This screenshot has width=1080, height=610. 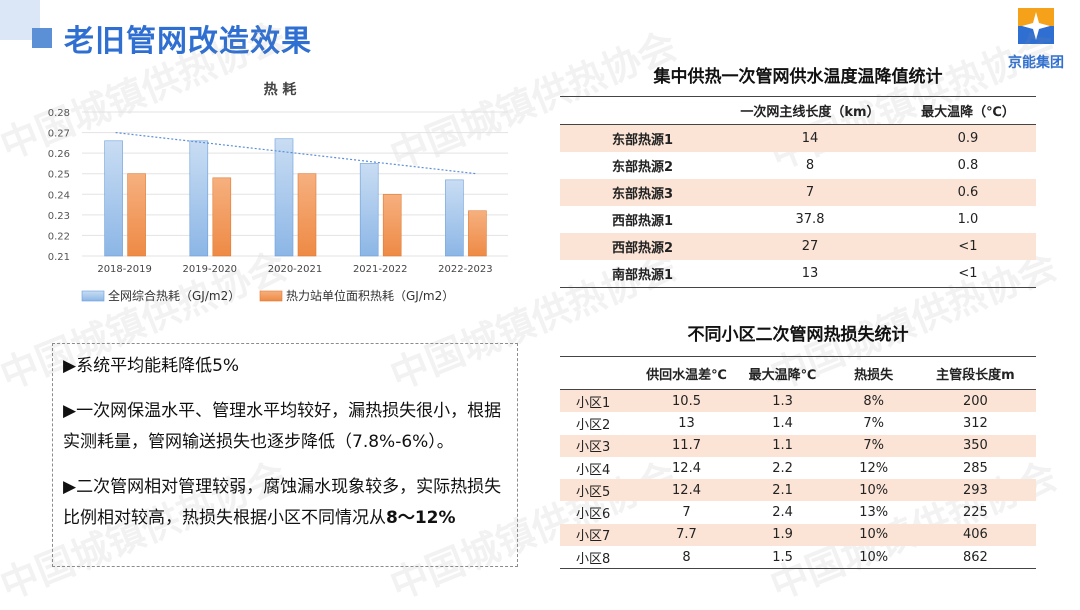 What do you see at coordinates (421, 518) in the screenshot?
I see `summary-point-3-highlight: 8～12%` at bounding box center [421, 518].